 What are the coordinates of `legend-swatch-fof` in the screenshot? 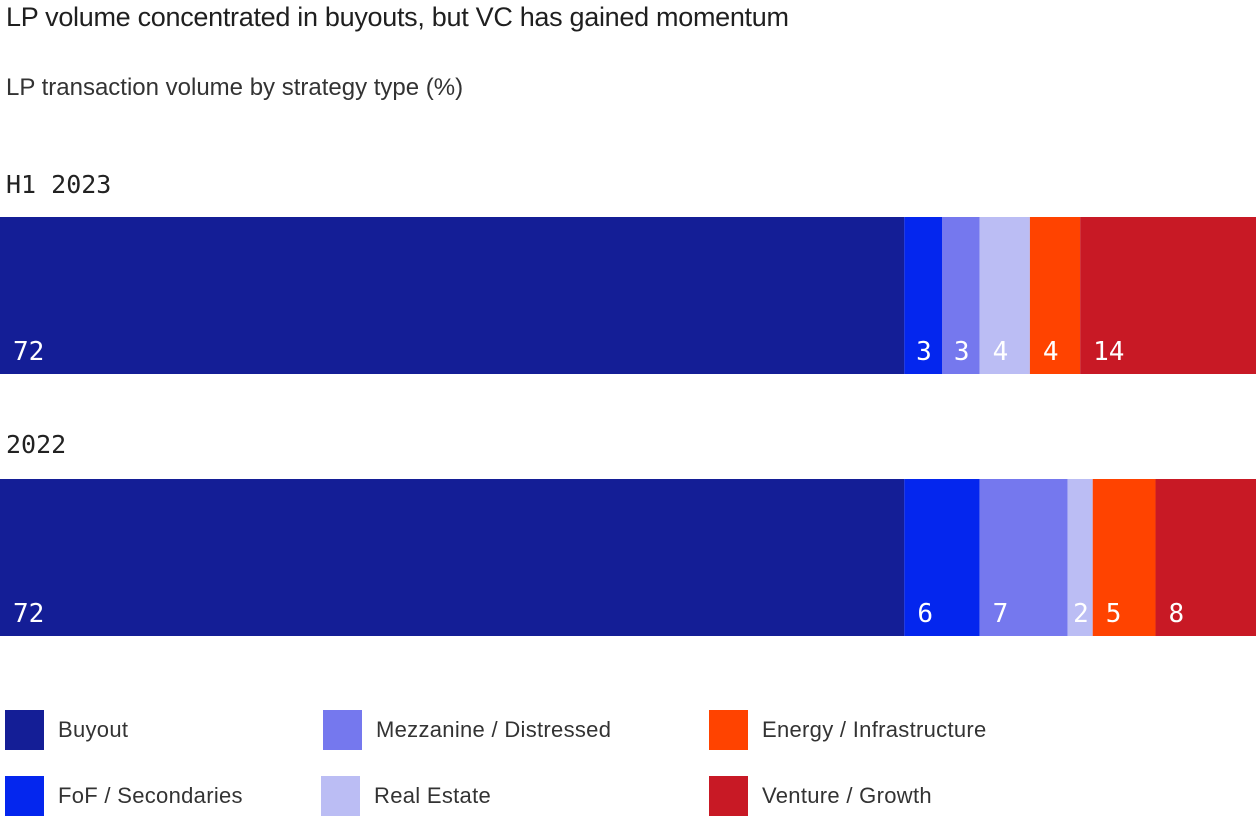 It's located at (24, 796).